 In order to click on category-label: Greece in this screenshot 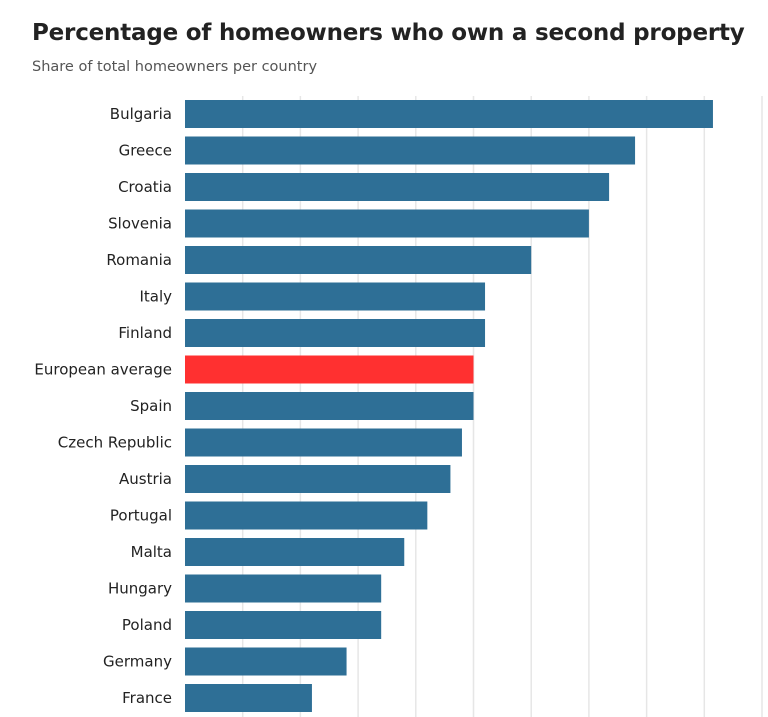, I will do `click(145, 151)`.